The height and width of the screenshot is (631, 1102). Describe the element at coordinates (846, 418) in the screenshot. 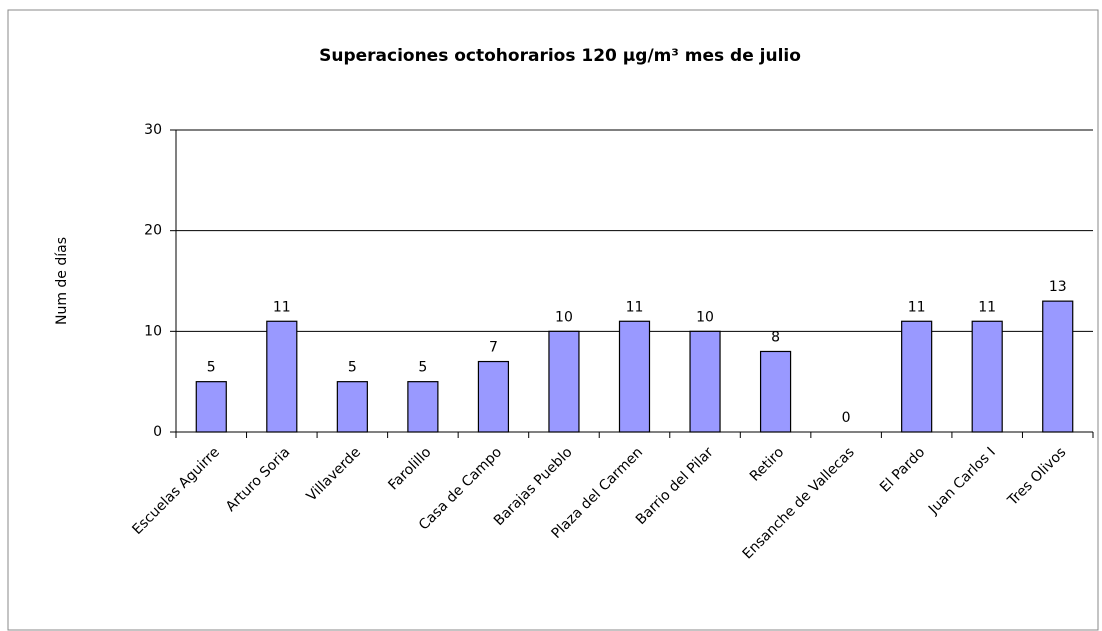

I see `data-label: 0` at that location.